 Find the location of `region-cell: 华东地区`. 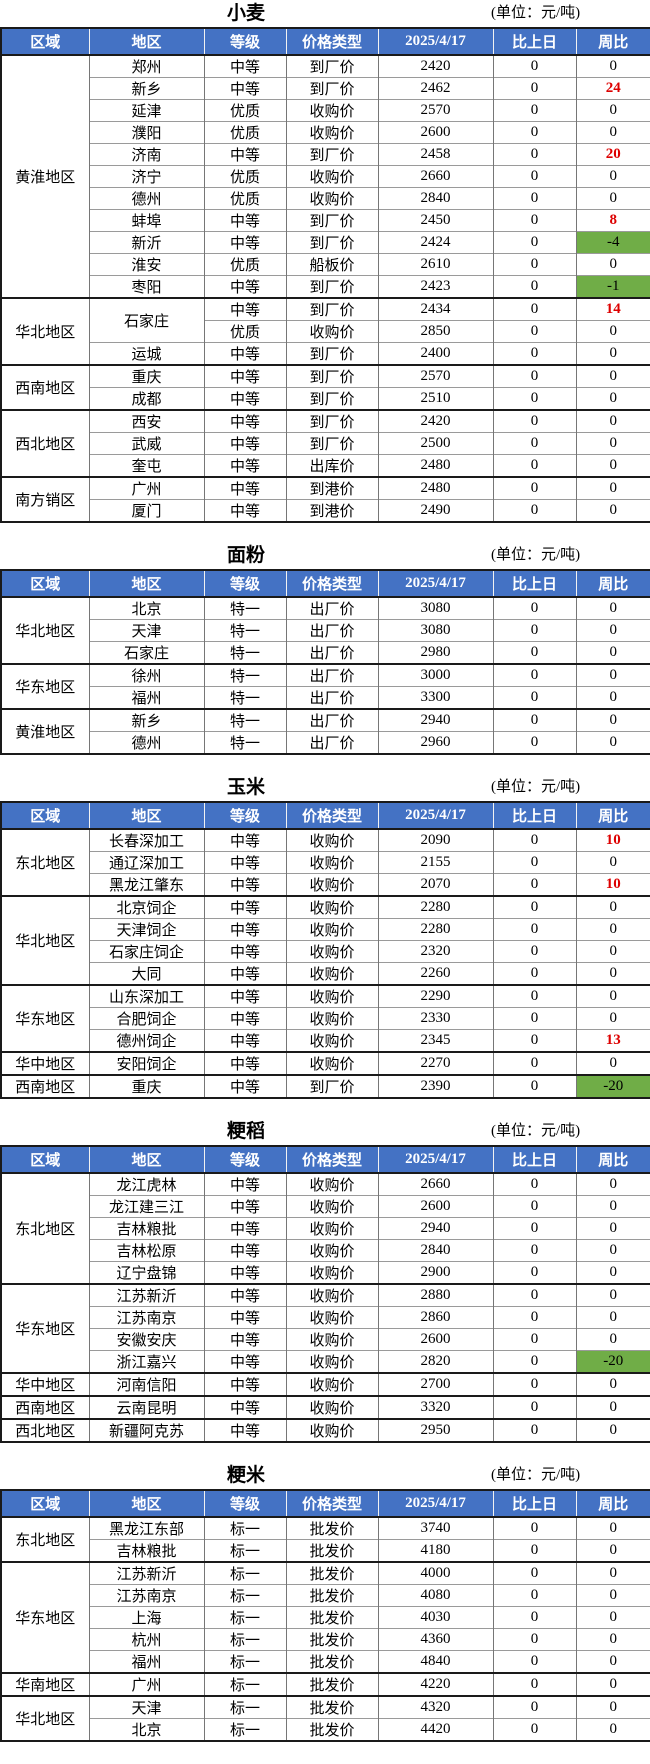

region-cell: 华东地区 is located at coordinates (45, 1328).